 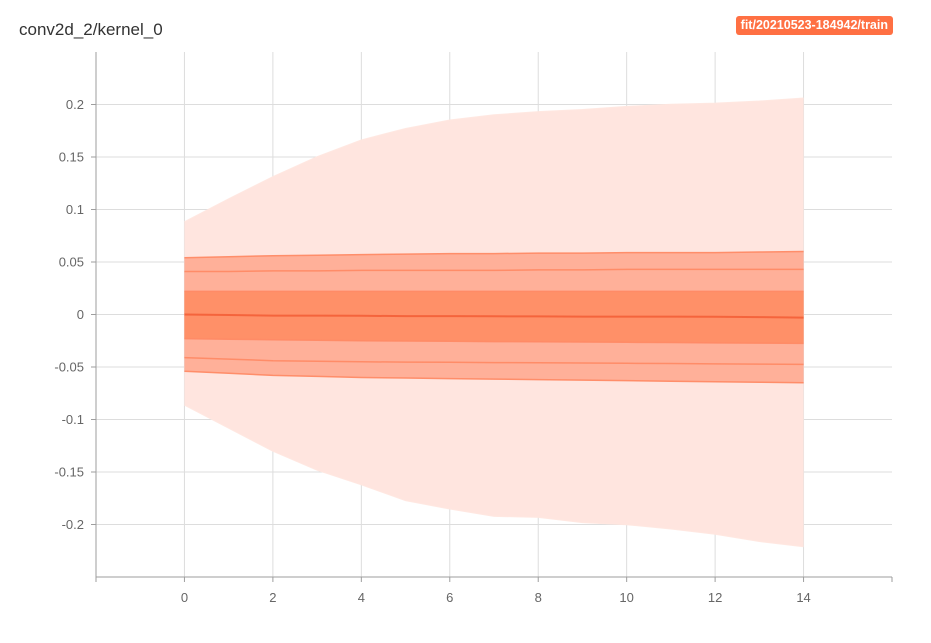 I want to click on y-tick-label-3: 0.05, so click(x=71, y=262).